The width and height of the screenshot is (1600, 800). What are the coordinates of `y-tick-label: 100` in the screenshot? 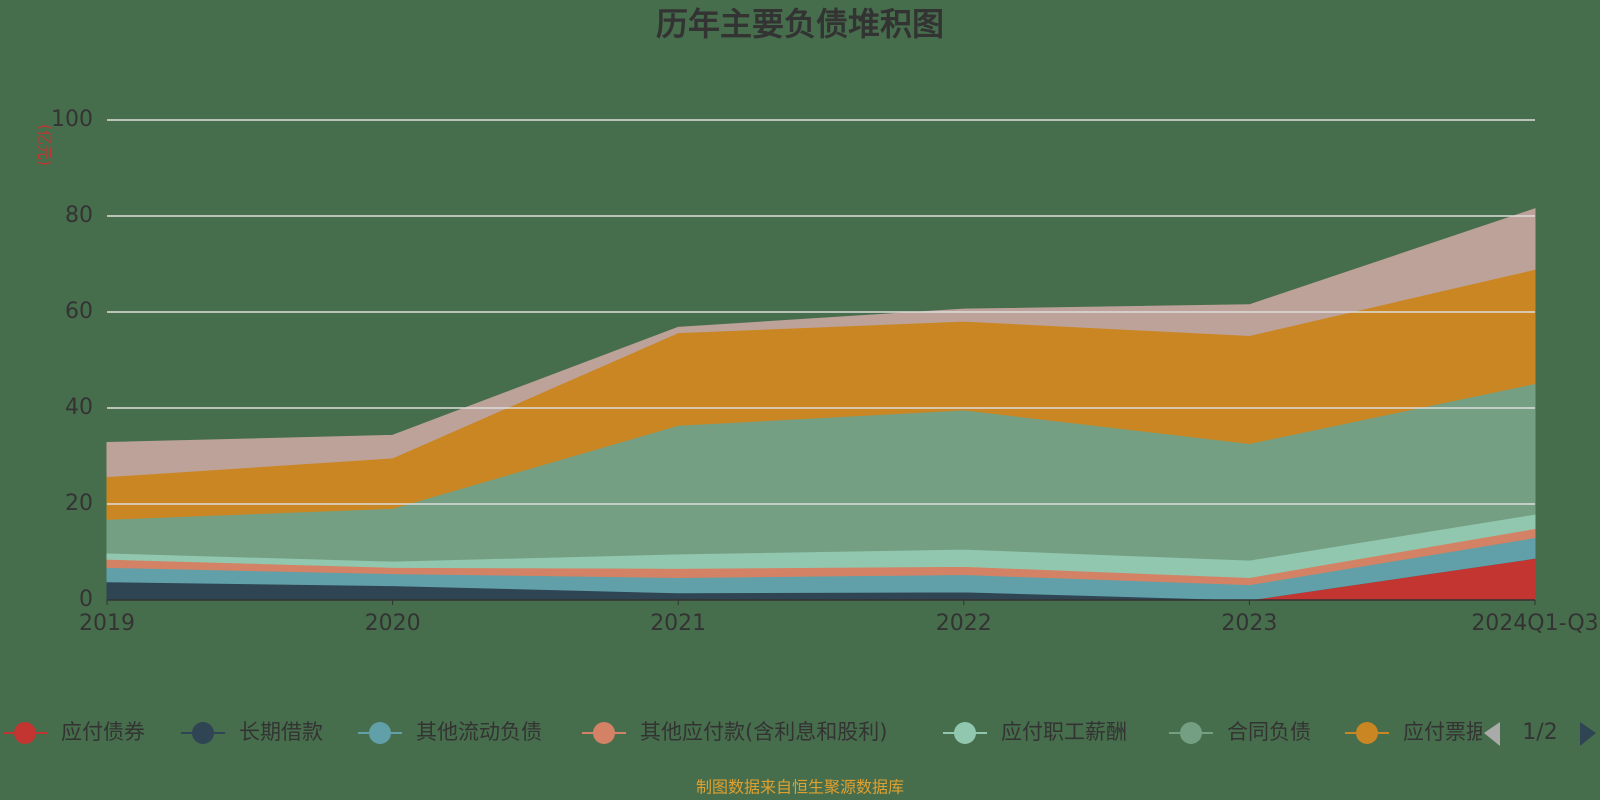 It's located at (72, 119).